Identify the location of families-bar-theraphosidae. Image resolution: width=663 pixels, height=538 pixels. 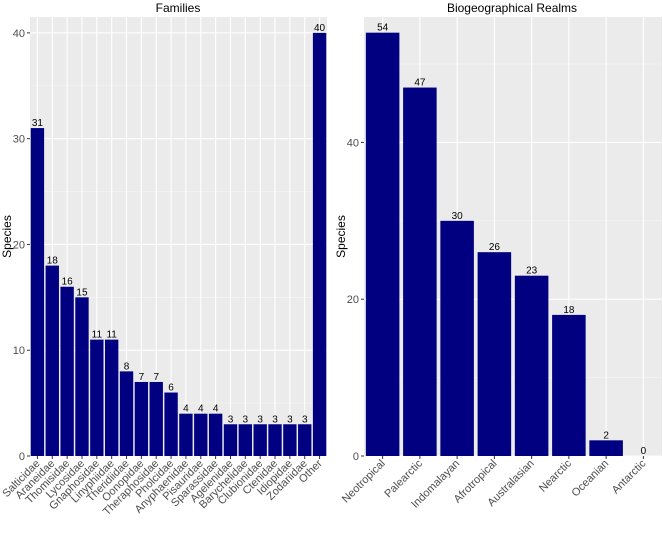
(156, 418).